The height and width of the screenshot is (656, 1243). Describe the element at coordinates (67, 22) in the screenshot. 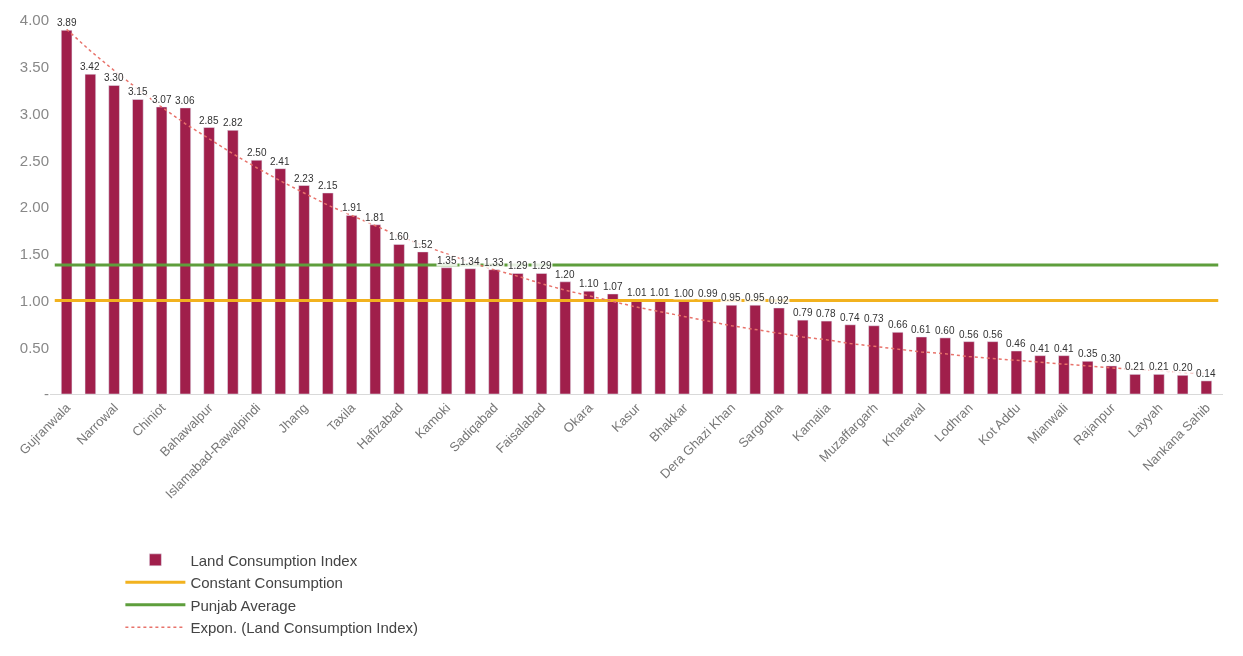

I see `data-label: 3.89` at that location.